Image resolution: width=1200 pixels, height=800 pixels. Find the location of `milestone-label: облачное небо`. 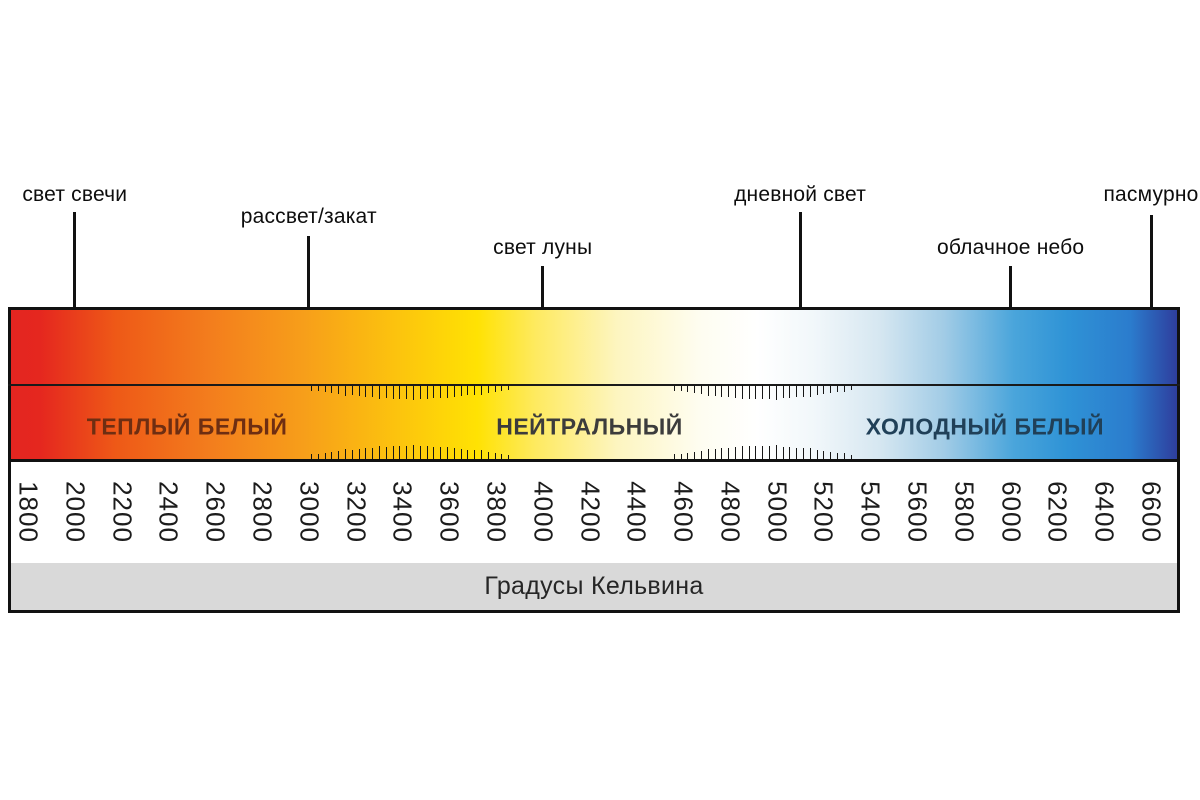

milestone-label: облачное небо is located at coordinates (1010, 247).